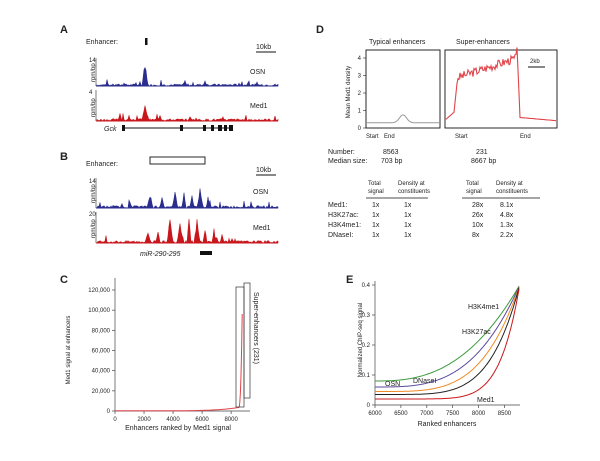 The width and height of the screenshot is (600, 461). Describe the element at coordinates (376, 192) in the screenshot. I see `panel-d-table-header: signal` at that location.